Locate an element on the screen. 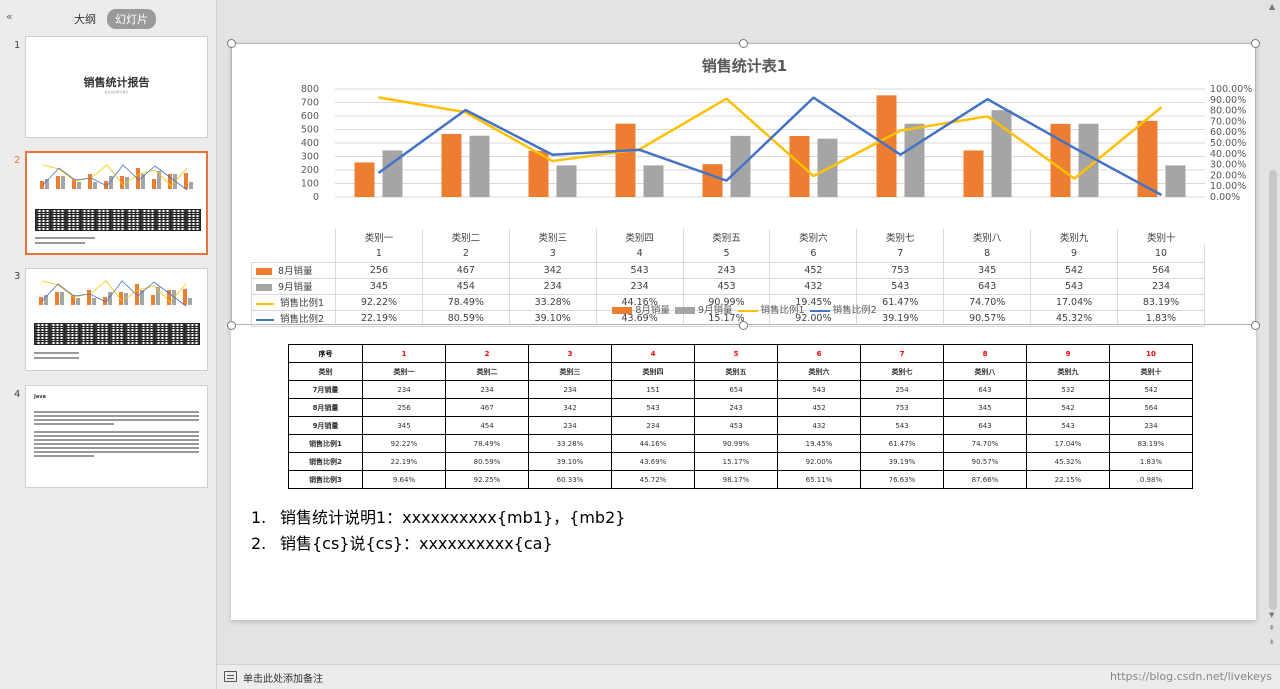  table-cell: 8 is located at coordinates (985, 353).